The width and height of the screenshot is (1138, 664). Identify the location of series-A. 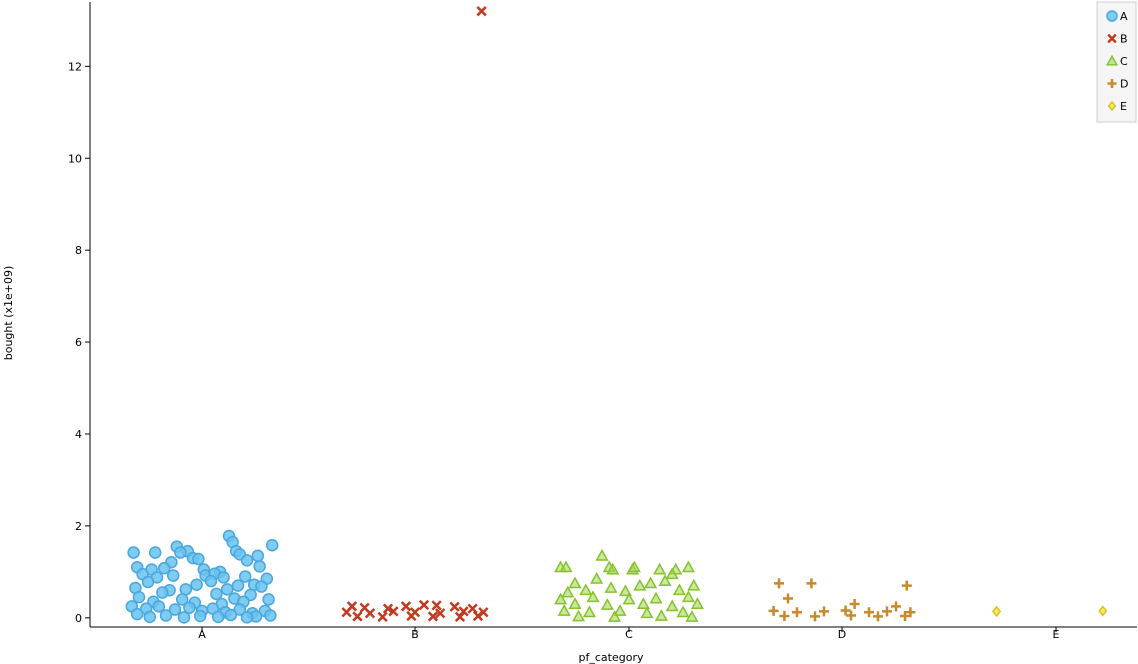
(202, 576).